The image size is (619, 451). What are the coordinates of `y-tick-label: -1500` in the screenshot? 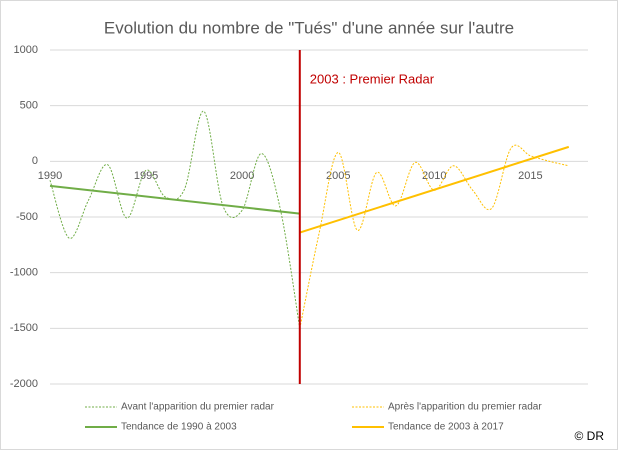 It's located at (24, 328).